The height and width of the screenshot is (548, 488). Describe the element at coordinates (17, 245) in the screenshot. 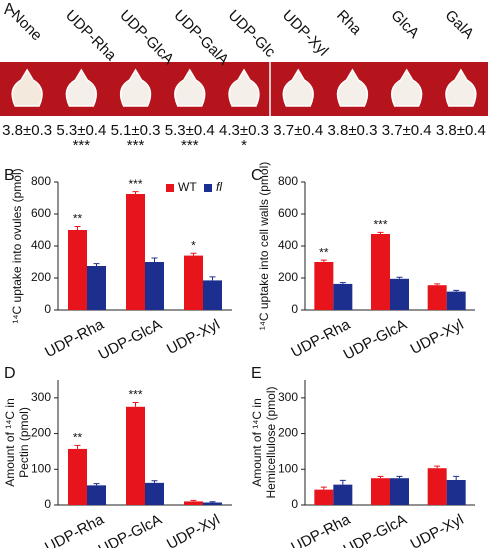

I see `y-axis-label: ¹⁴C uptake into ovules (pmol)` at that location.